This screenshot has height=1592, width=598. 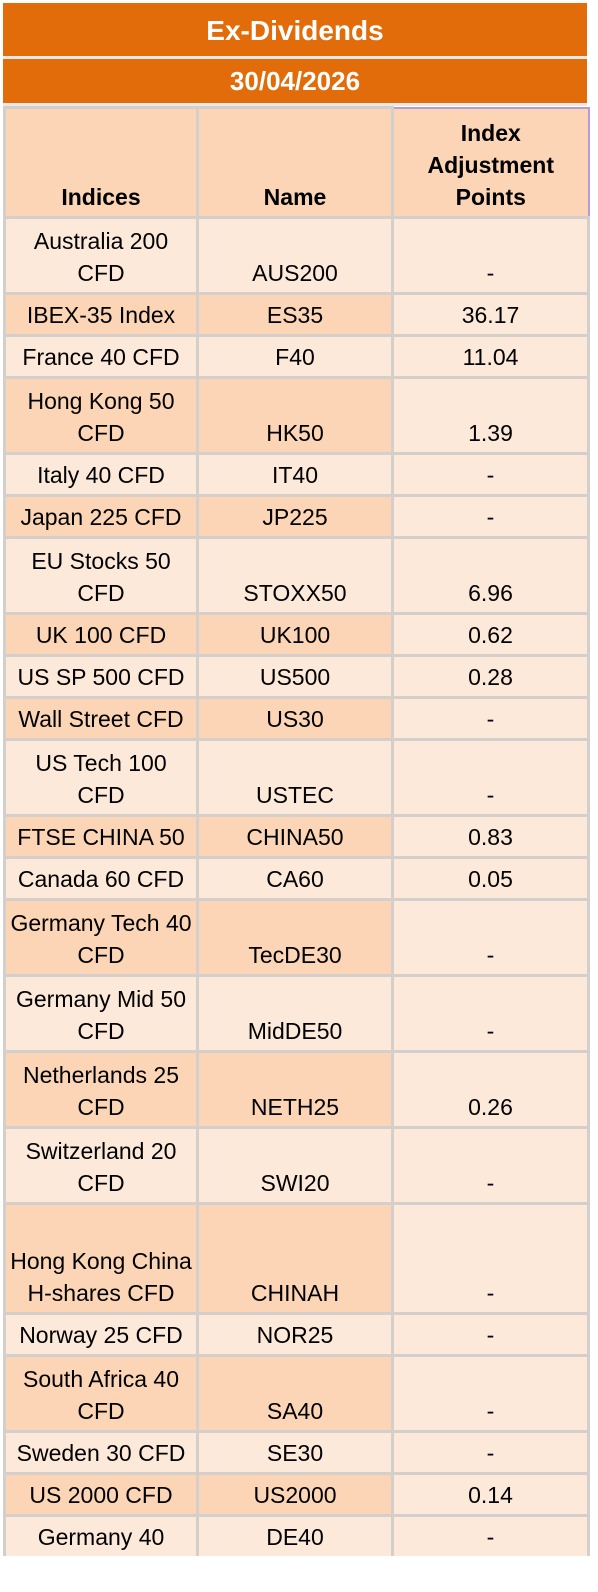 What do you see at coordinates (490, 676) in the screenshot?
I see `adjustment-points-cell: 0.28` at bounding box center [490, 676].